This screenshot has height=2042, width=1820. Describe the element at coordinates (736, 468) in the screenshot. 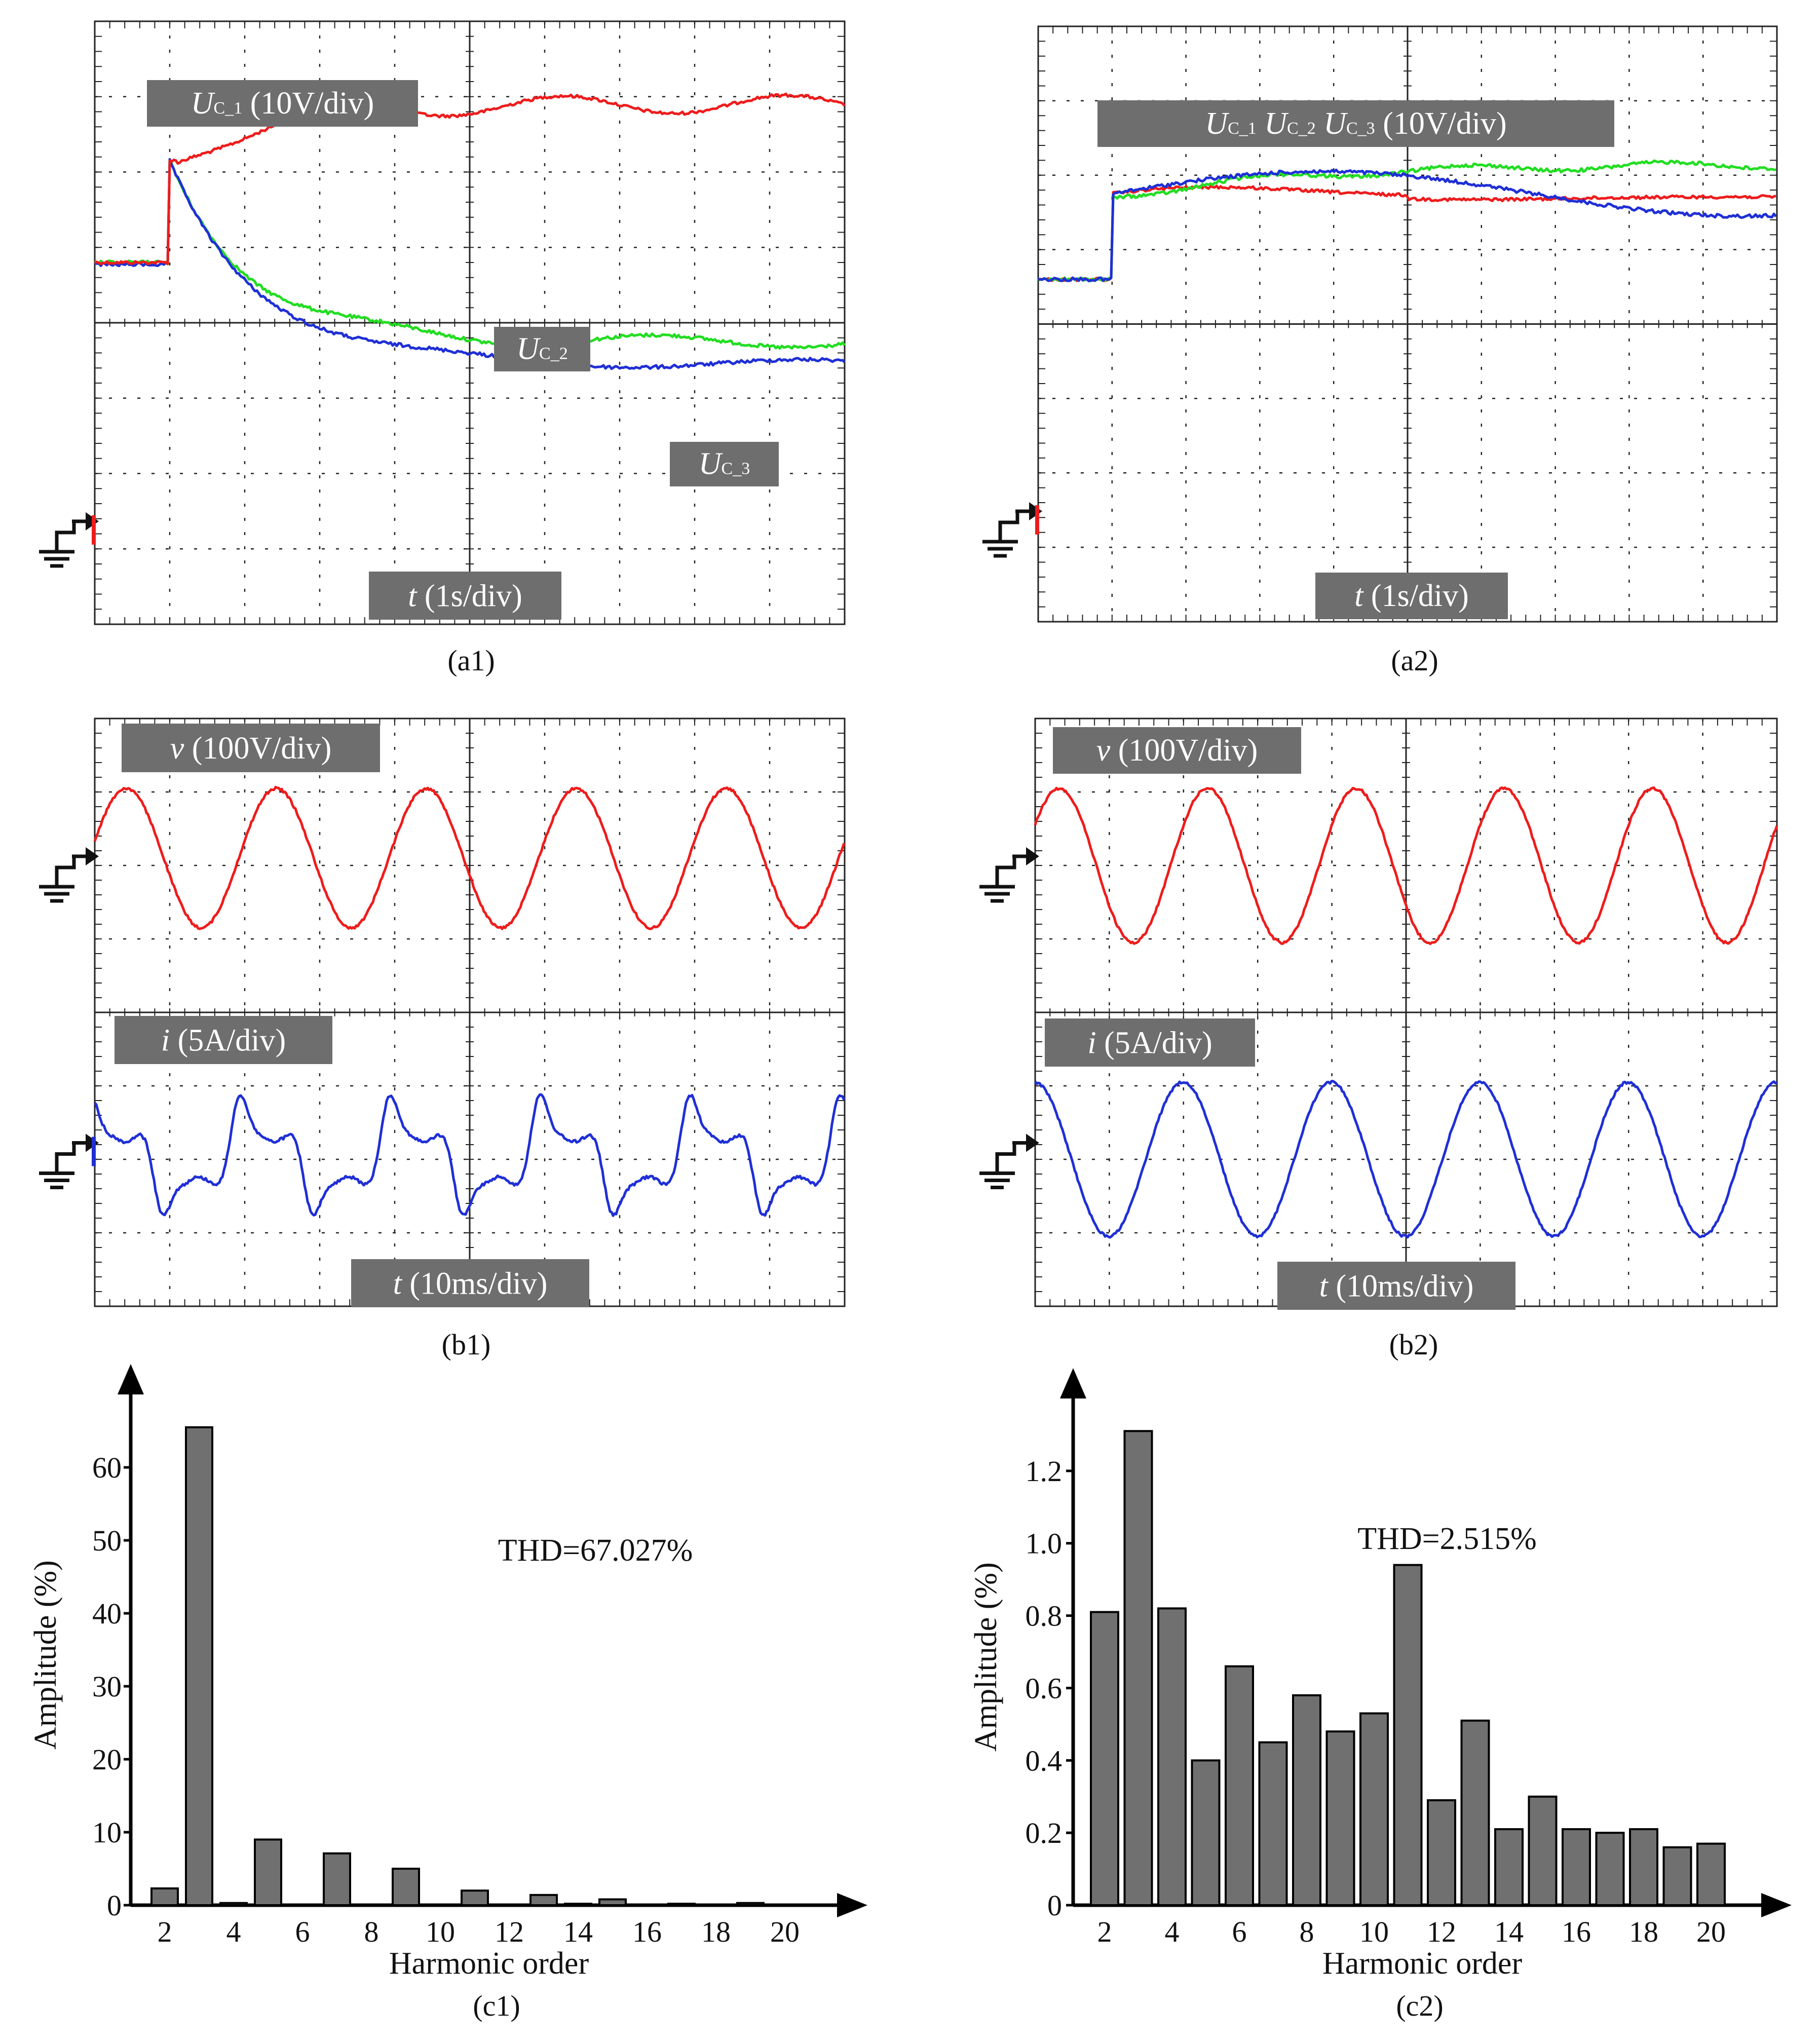

I see `label-span: C_3` at that location.